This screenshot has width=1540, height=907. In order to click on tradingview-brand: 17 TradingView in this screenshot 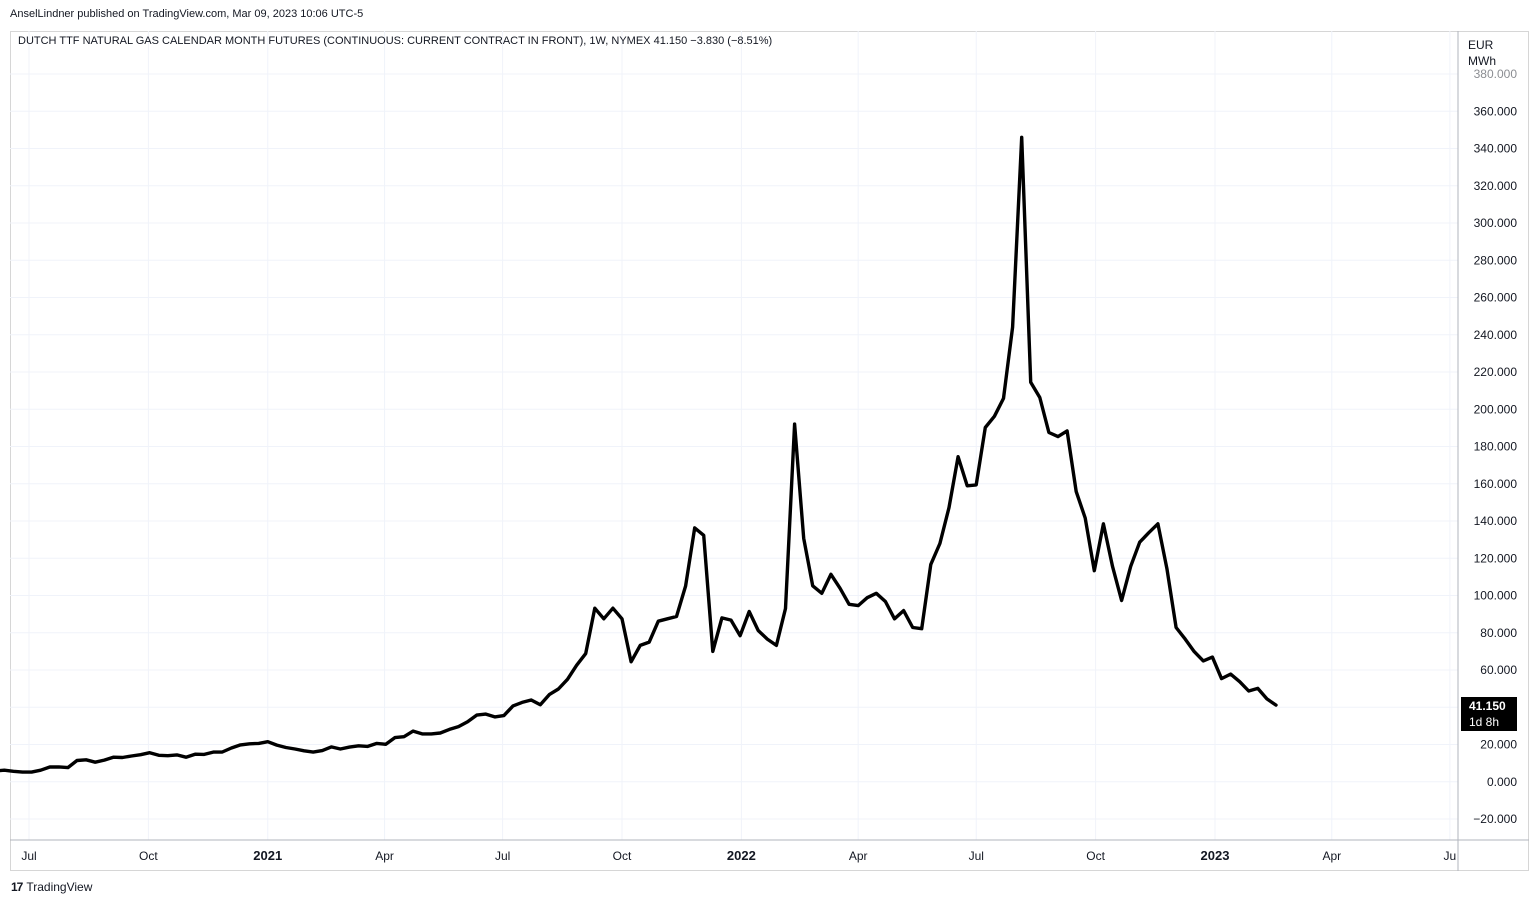, I will do `click(51, 887)`.